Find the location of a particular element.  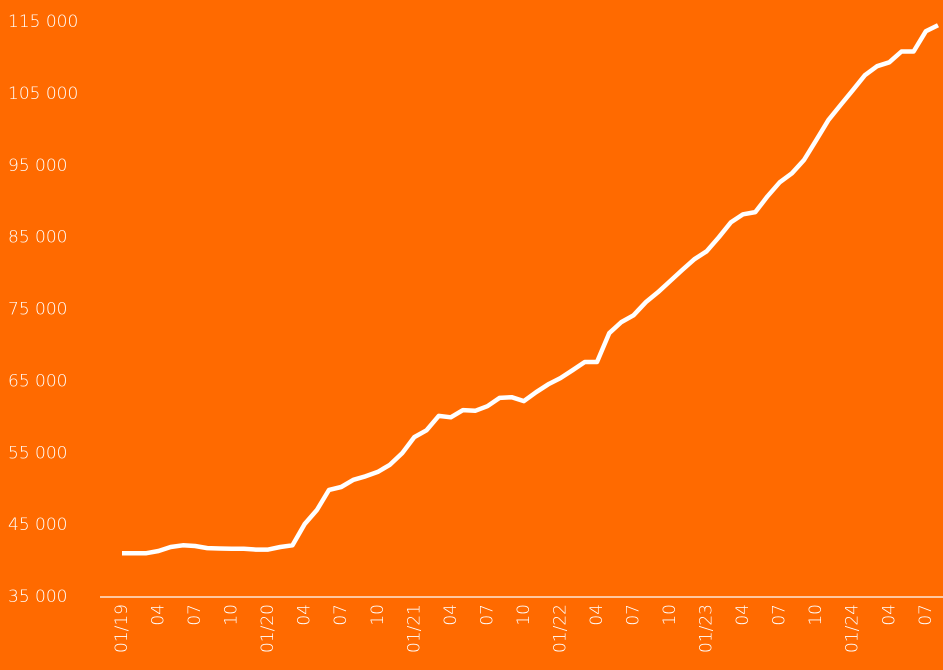

y-tick-label: 45 000 is located at coordinates (37, 525).